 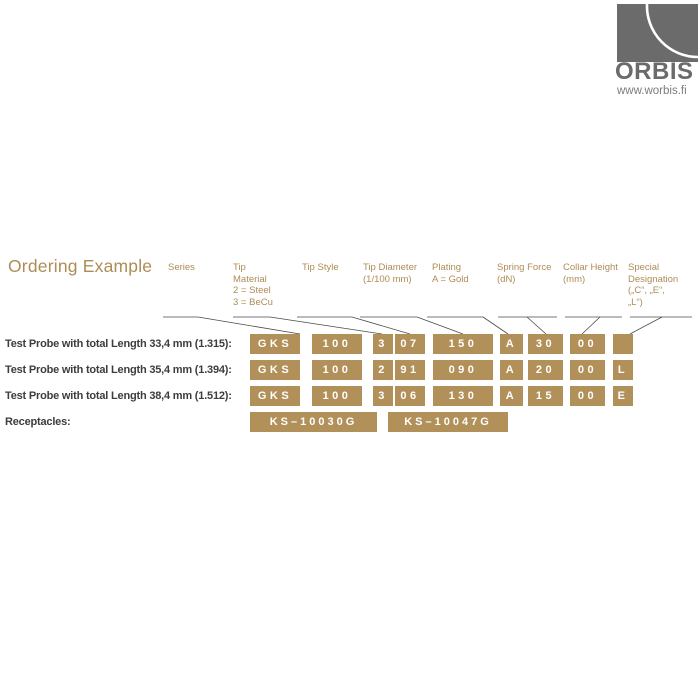 What do you see at coordinates (450, 273) in the screenshot?
I see `column-header-plating: Plating A = Gold` at bounding box center [450, 273].